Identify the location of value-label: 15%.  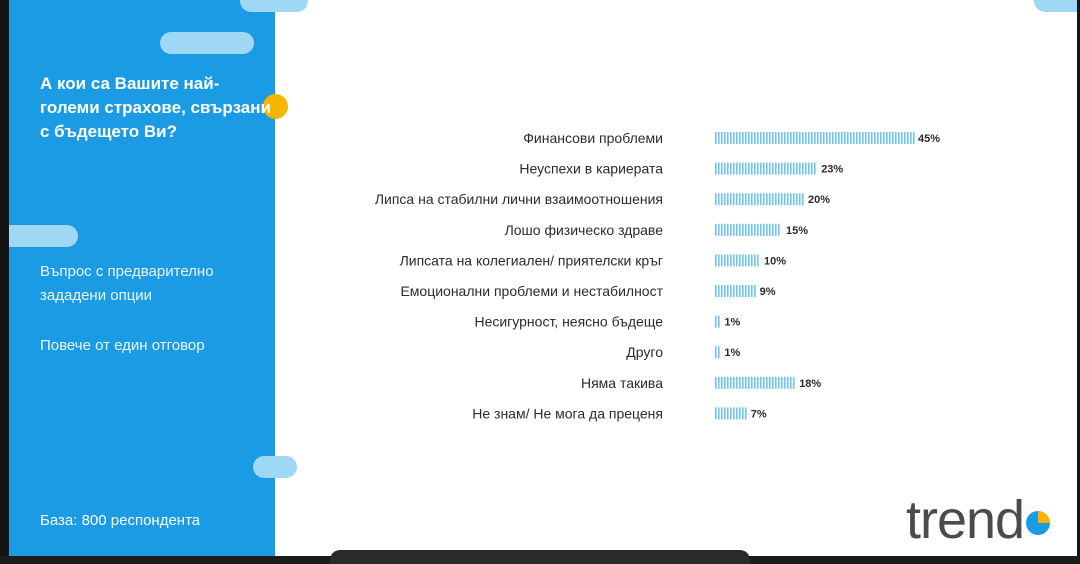
(797, 231).